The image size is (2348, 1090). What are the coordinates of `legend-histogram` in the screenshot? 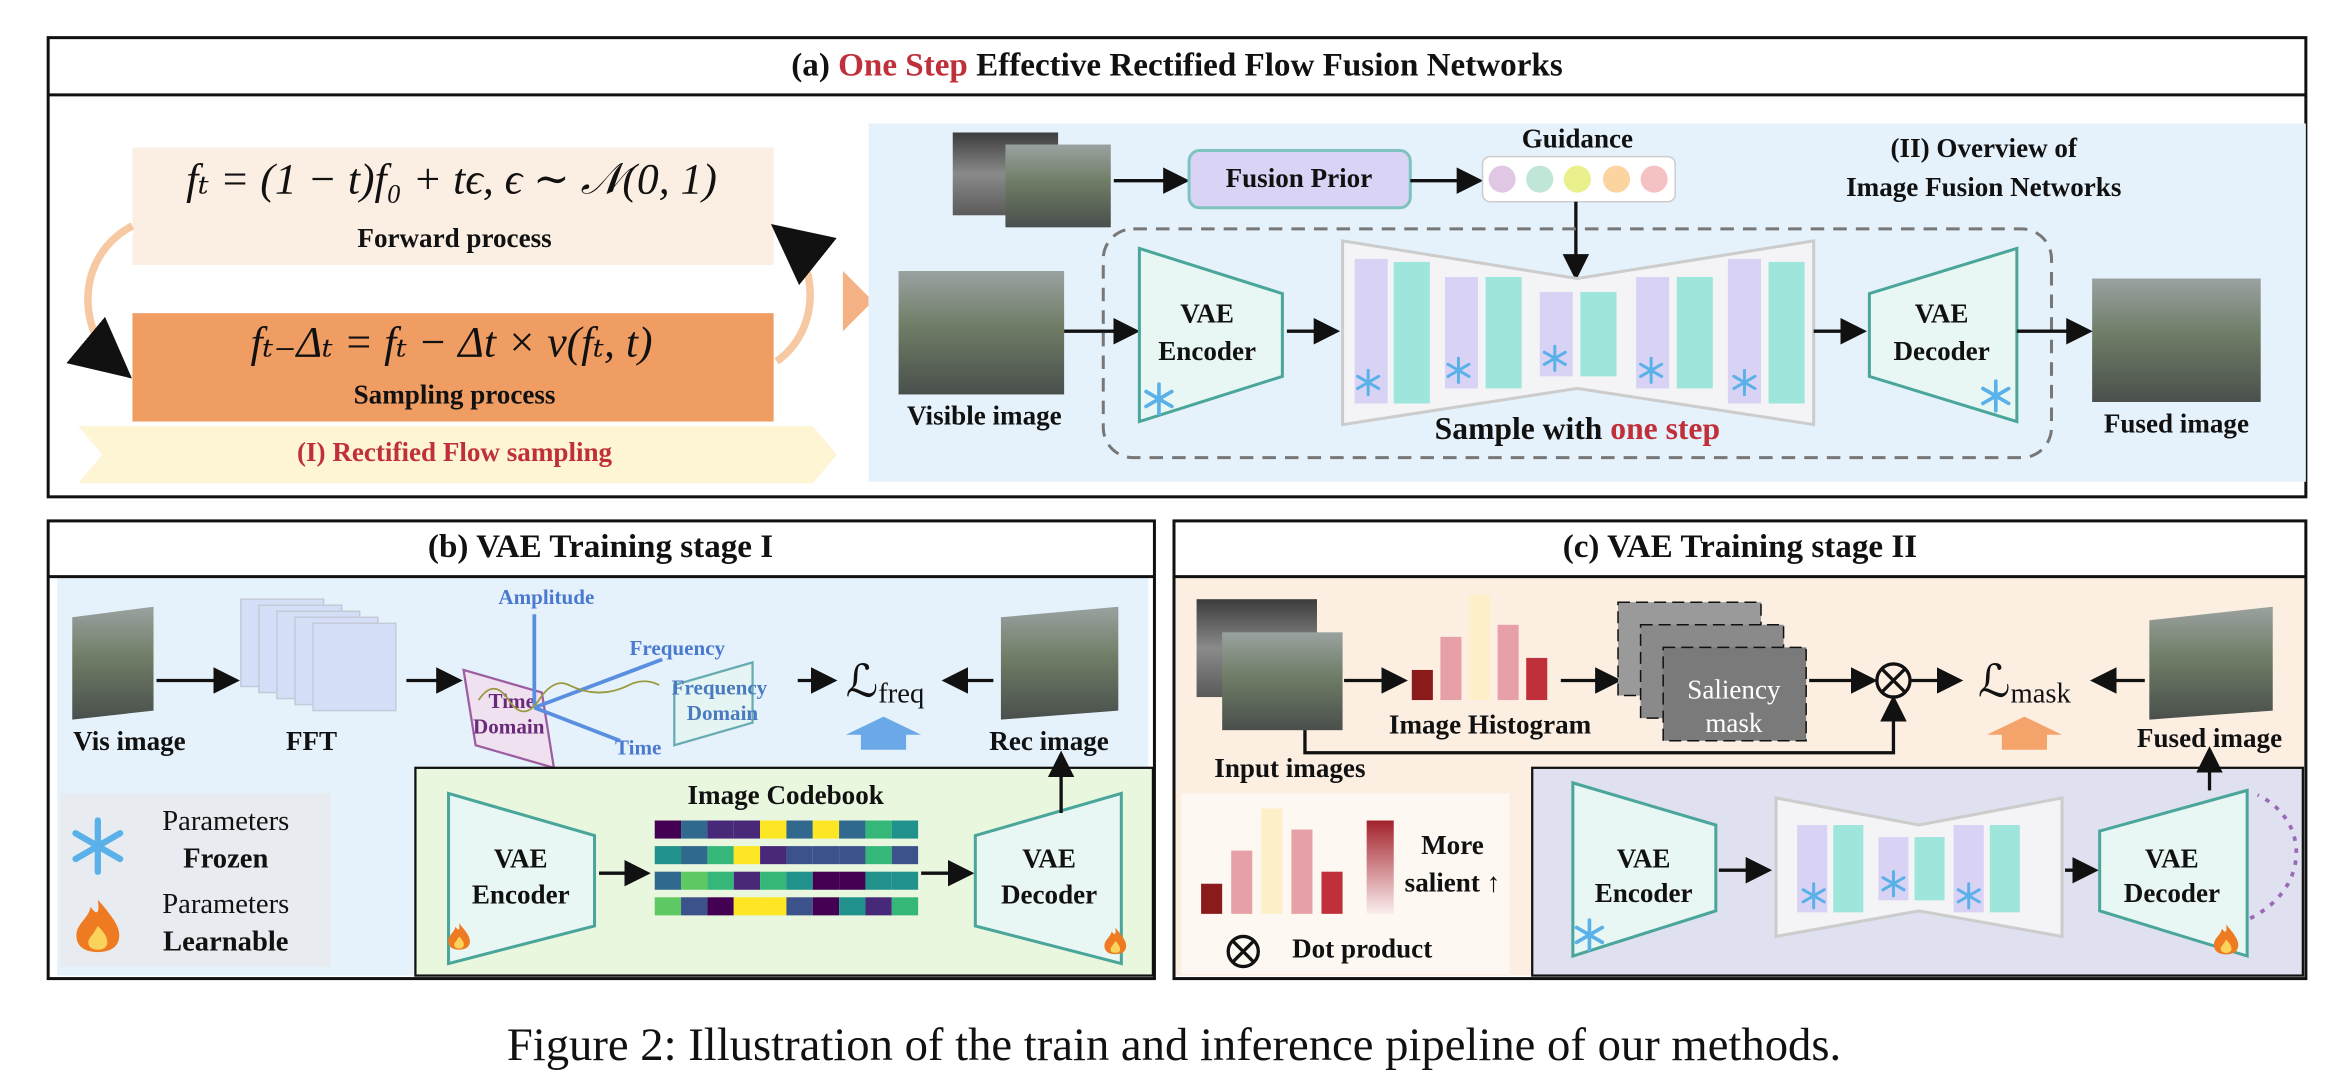 It's located at (1272, 861).